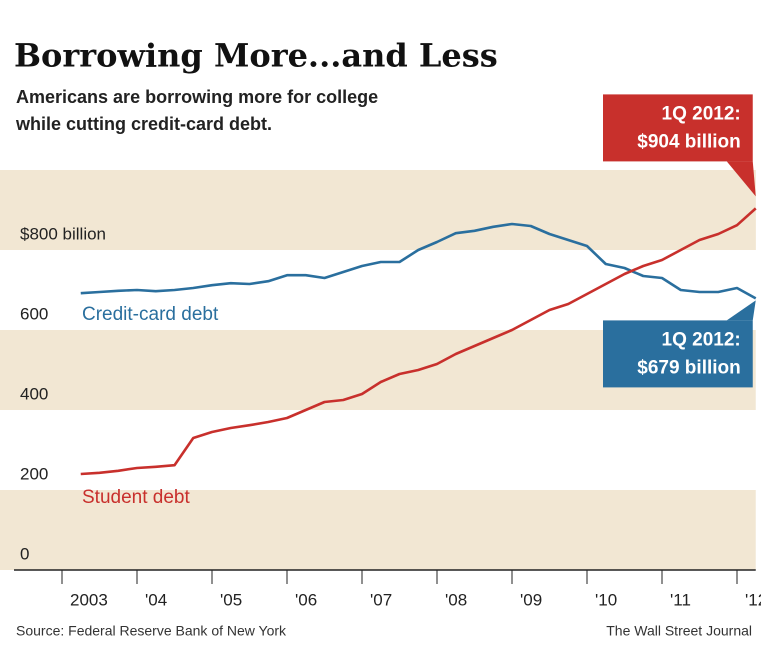  Describe the element at coordinates (418, 261) in the screenshot. I see `series-line` at that location.